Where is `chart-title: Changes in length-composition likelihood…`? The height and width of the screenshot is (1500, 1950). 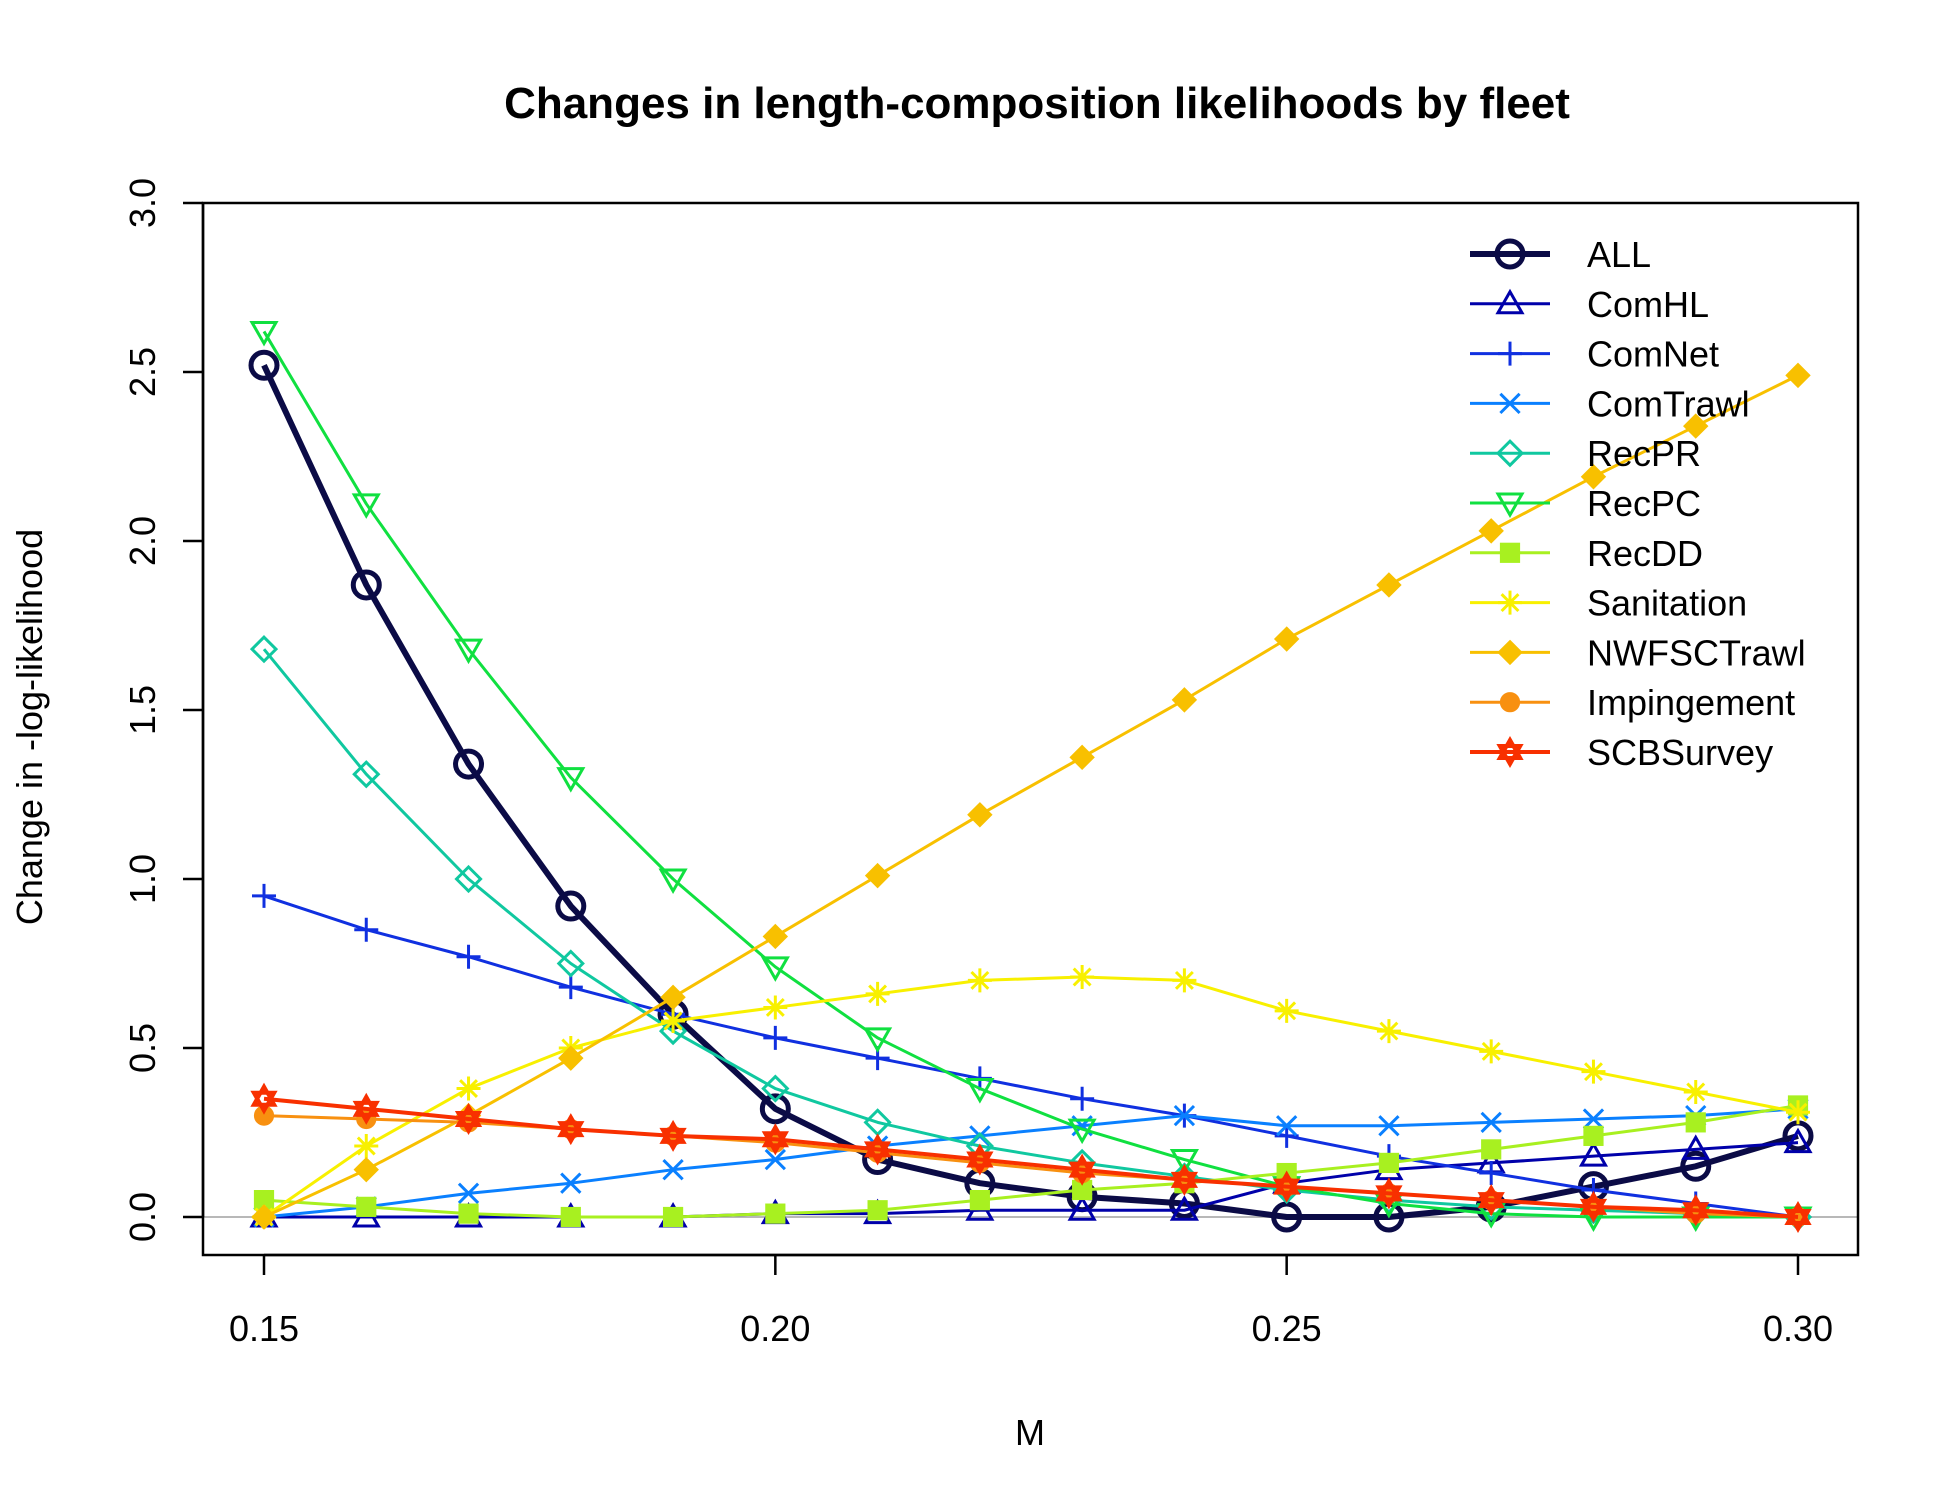
chart-title: Changes in length-composition likelihood… is located at coordinates (1037, 103).